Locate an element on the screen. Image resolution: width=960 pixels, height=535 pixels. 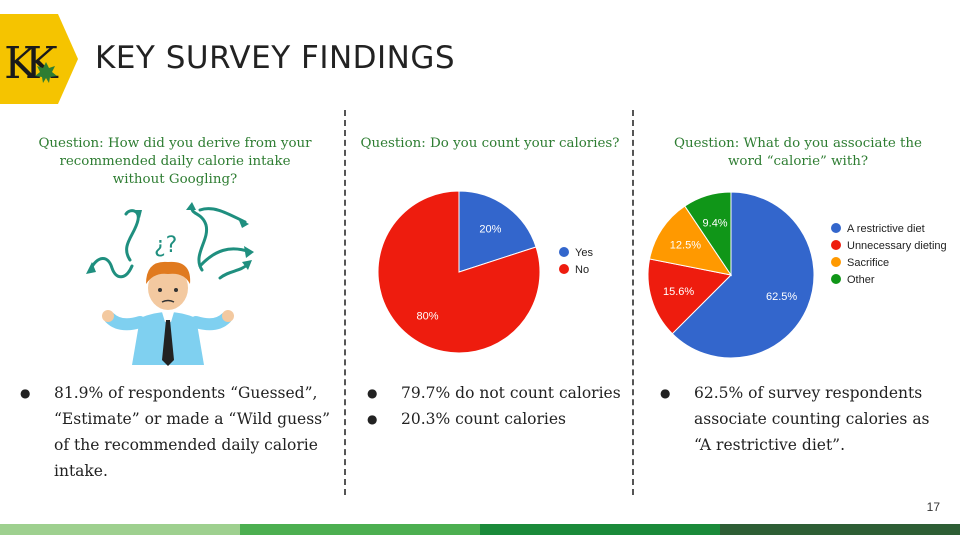
pie-data-label: 15.6% is located at coordinates (678, 292).